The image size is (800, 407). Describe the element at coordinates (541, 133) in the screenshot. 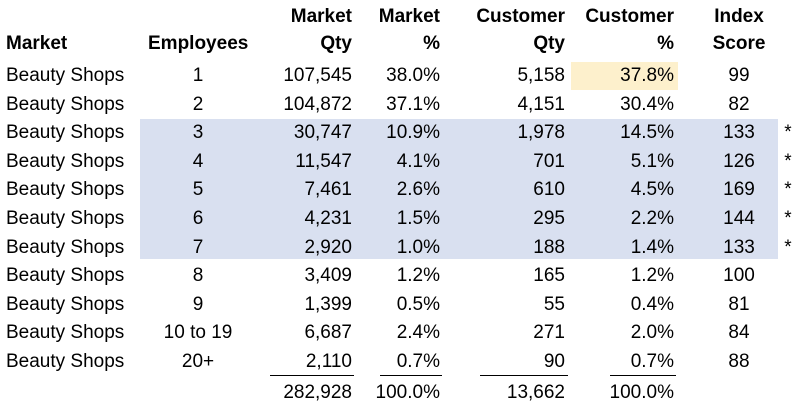

I see `cell-customer-qty: 1,978` at that location.